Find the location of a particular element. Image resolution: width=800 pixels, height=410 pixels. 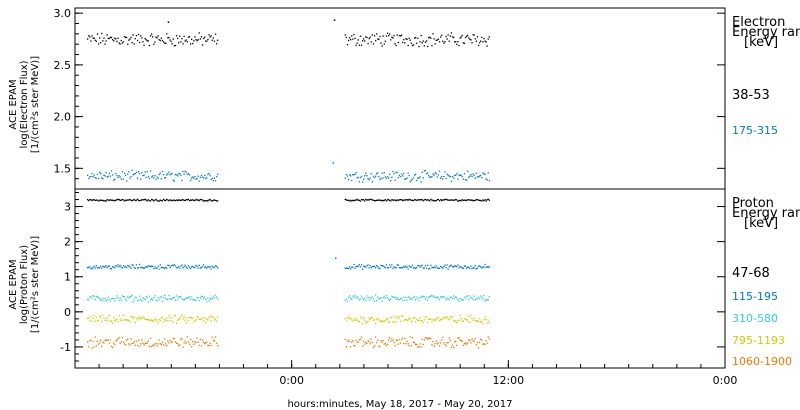

outlier-point is located at coordinates (168, 22).